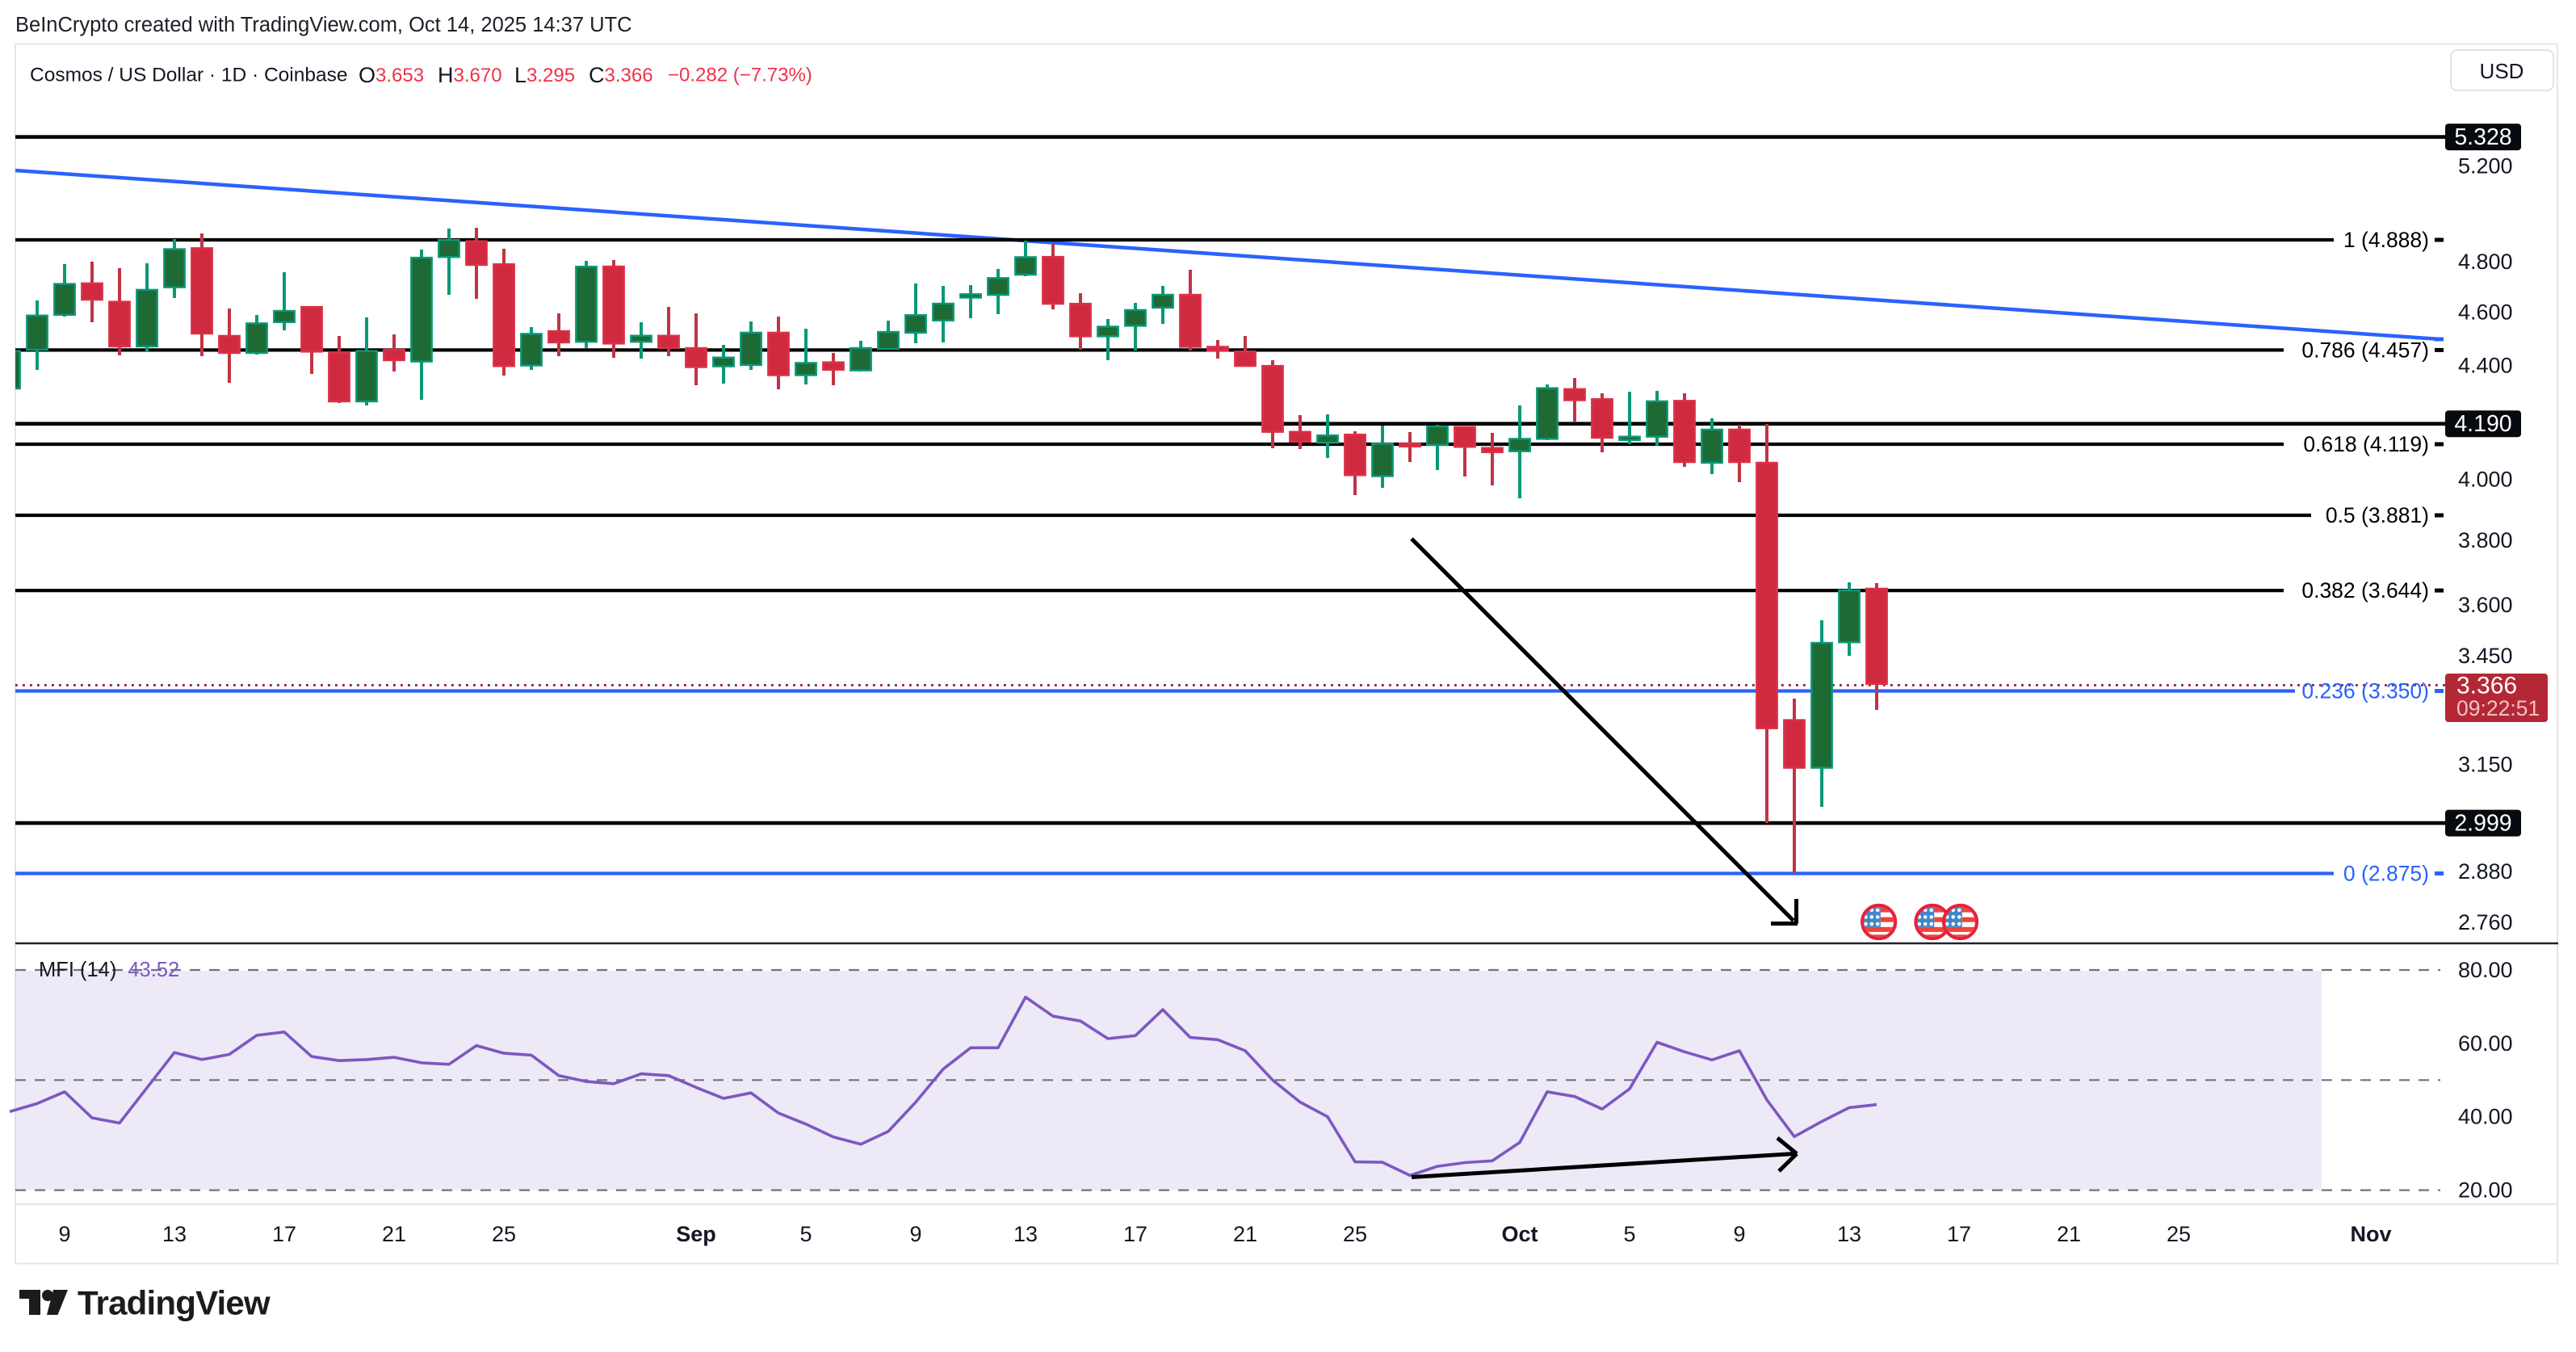  Describe the element at coordinates (2485, 262) in the screenshot. I see `svg-text: 4.800` at that location.